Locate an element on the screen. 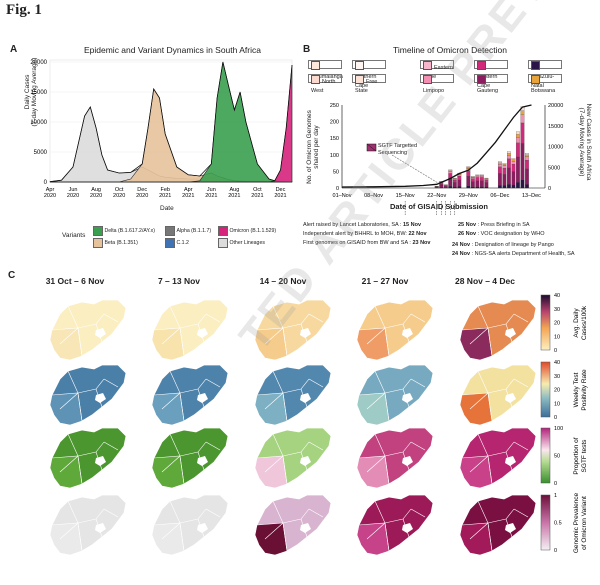 This screenshot has width=600, height=585. x-tick-label: 01–Nov is located at coordinates (342, 196).